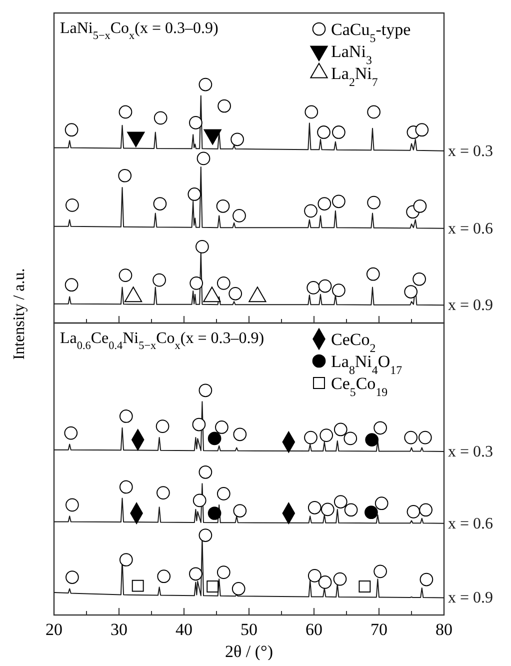  I want to click on x-tick-label: 70, so click(379, 629).